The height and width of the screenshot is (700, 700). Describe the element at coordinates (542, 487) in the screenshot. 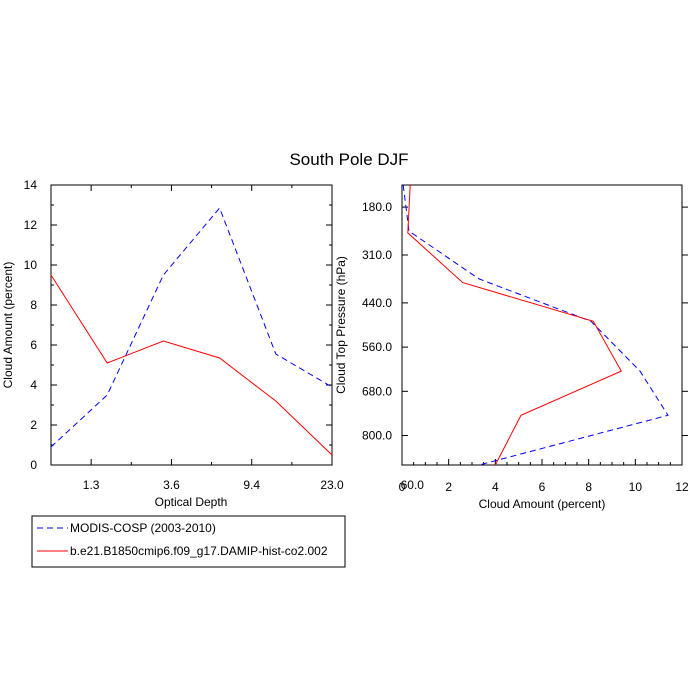

I see `right-x-tick-label: 6` at that location.